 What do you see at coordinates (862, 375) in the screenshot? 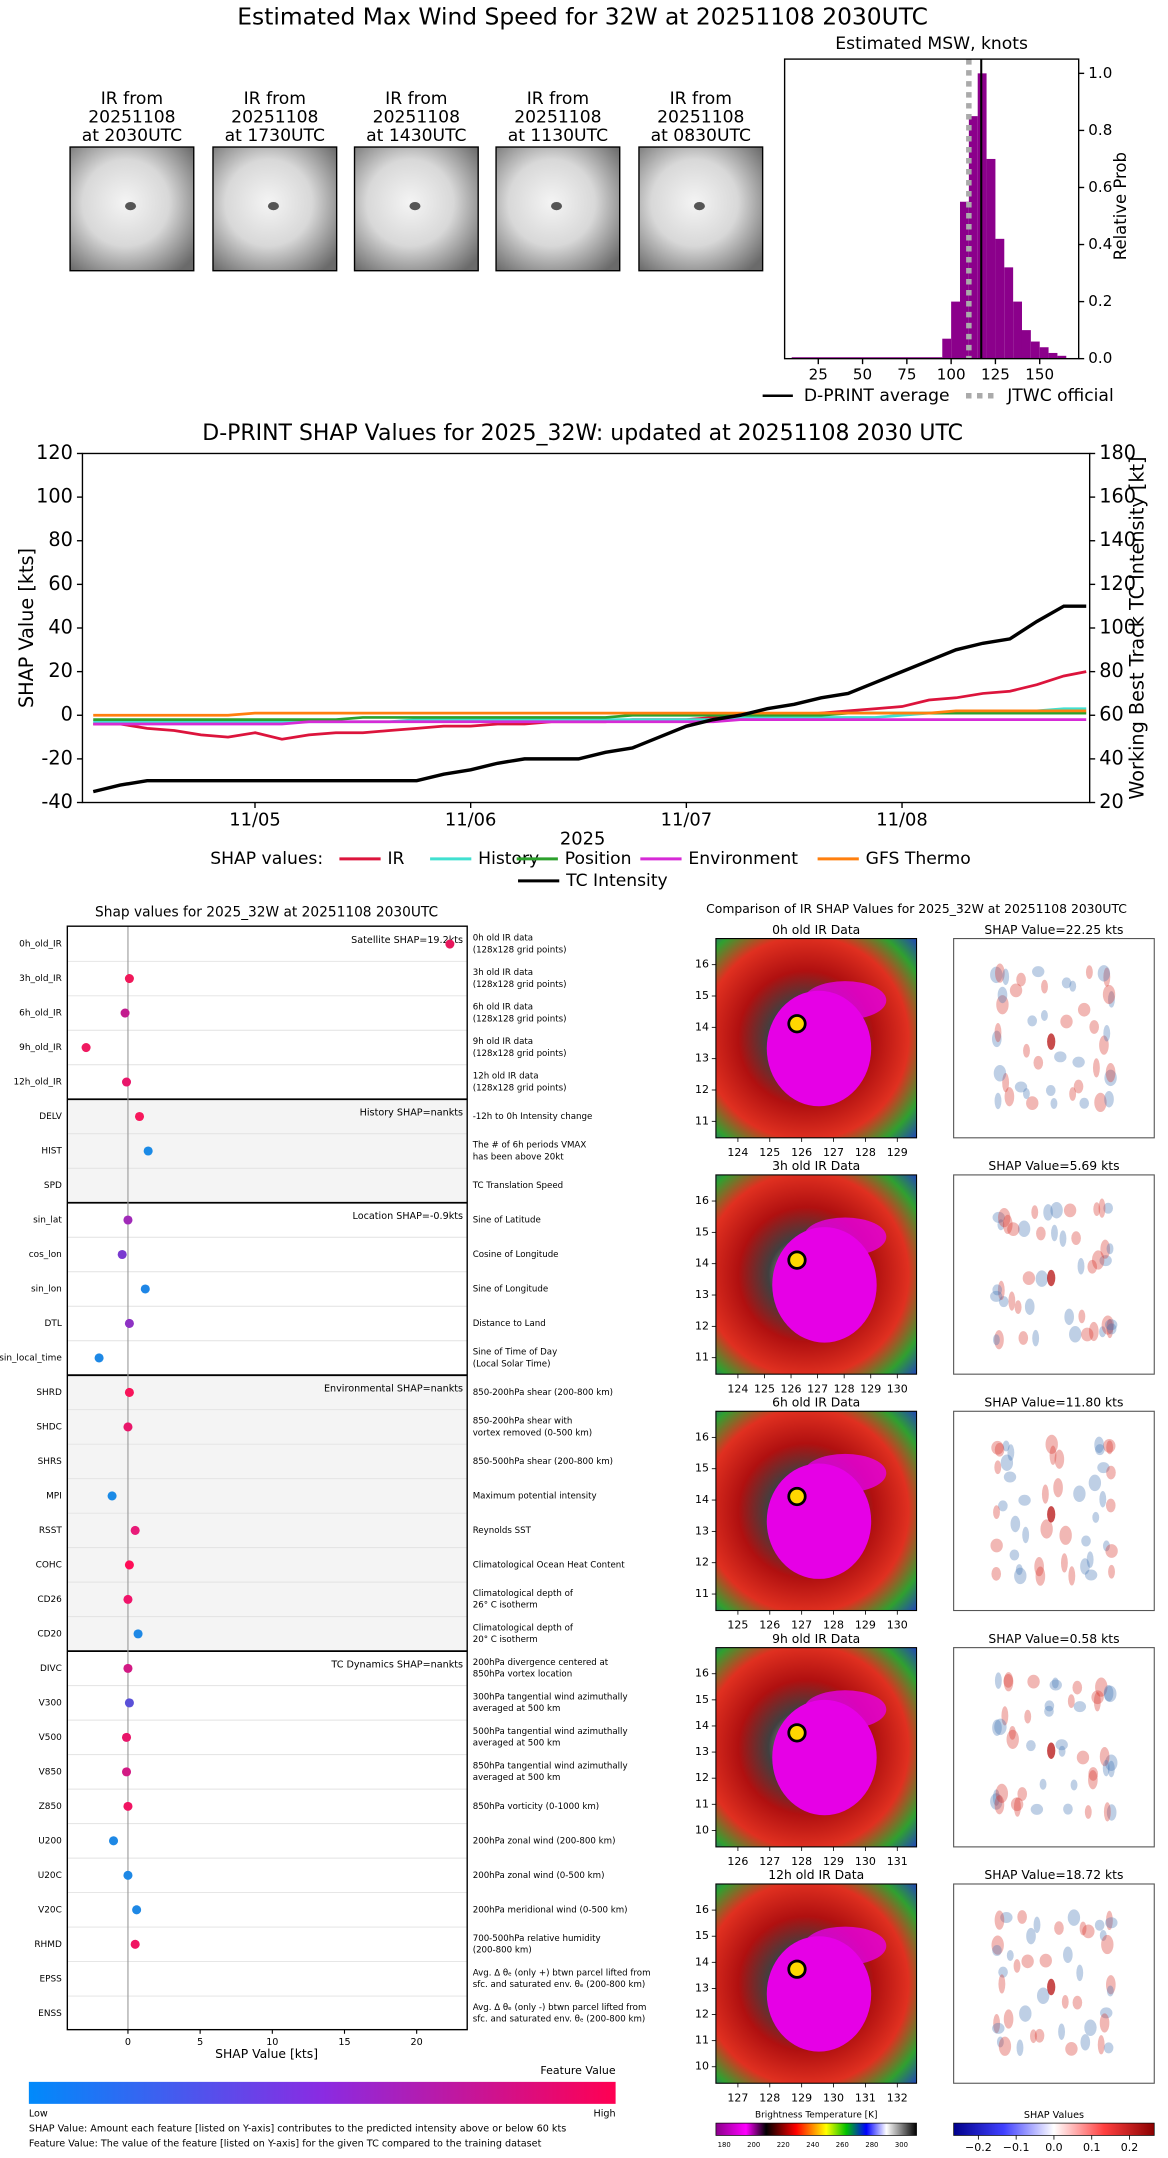
I see `x-tick-label: 50` at bounding box center [862, 375].